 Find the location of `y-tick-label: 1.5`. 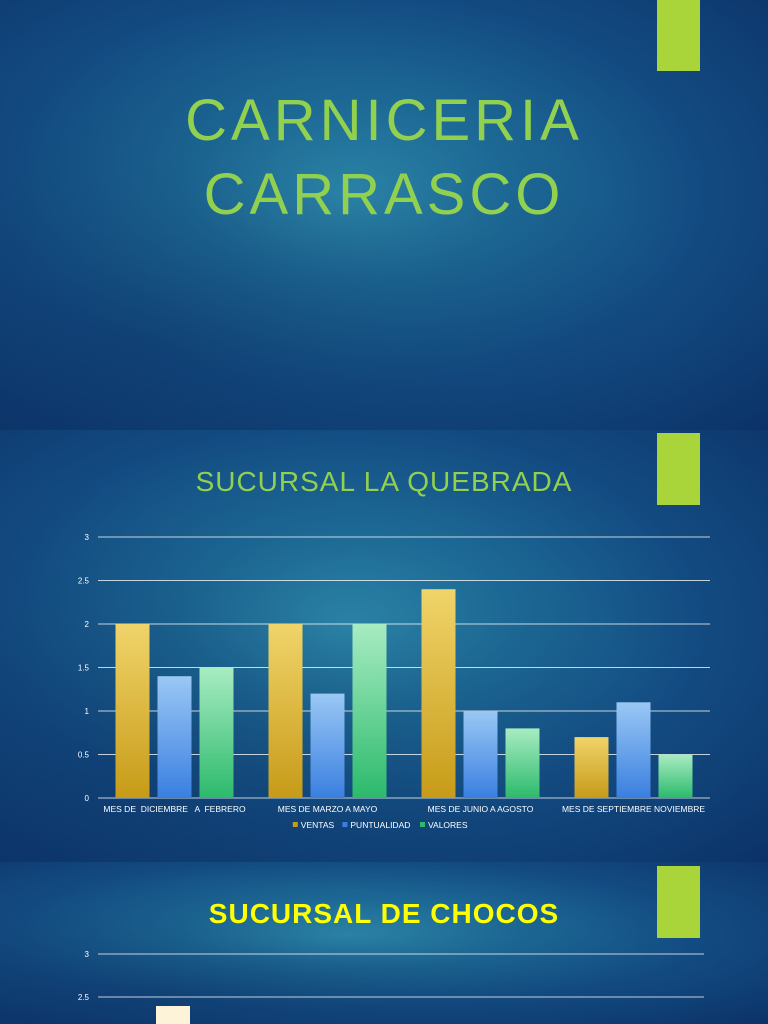

y-tick-label: 1.5 is located at coordinates (84, 668).